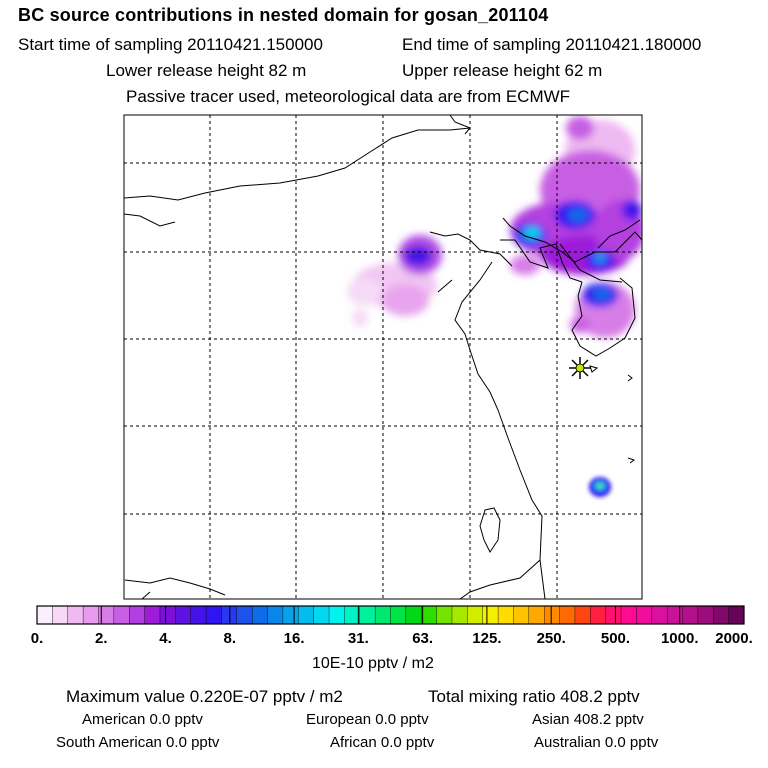 The image size is (768, 768). I want to click on lower-release-label: Lower release height 82 m, so click(206, 70).